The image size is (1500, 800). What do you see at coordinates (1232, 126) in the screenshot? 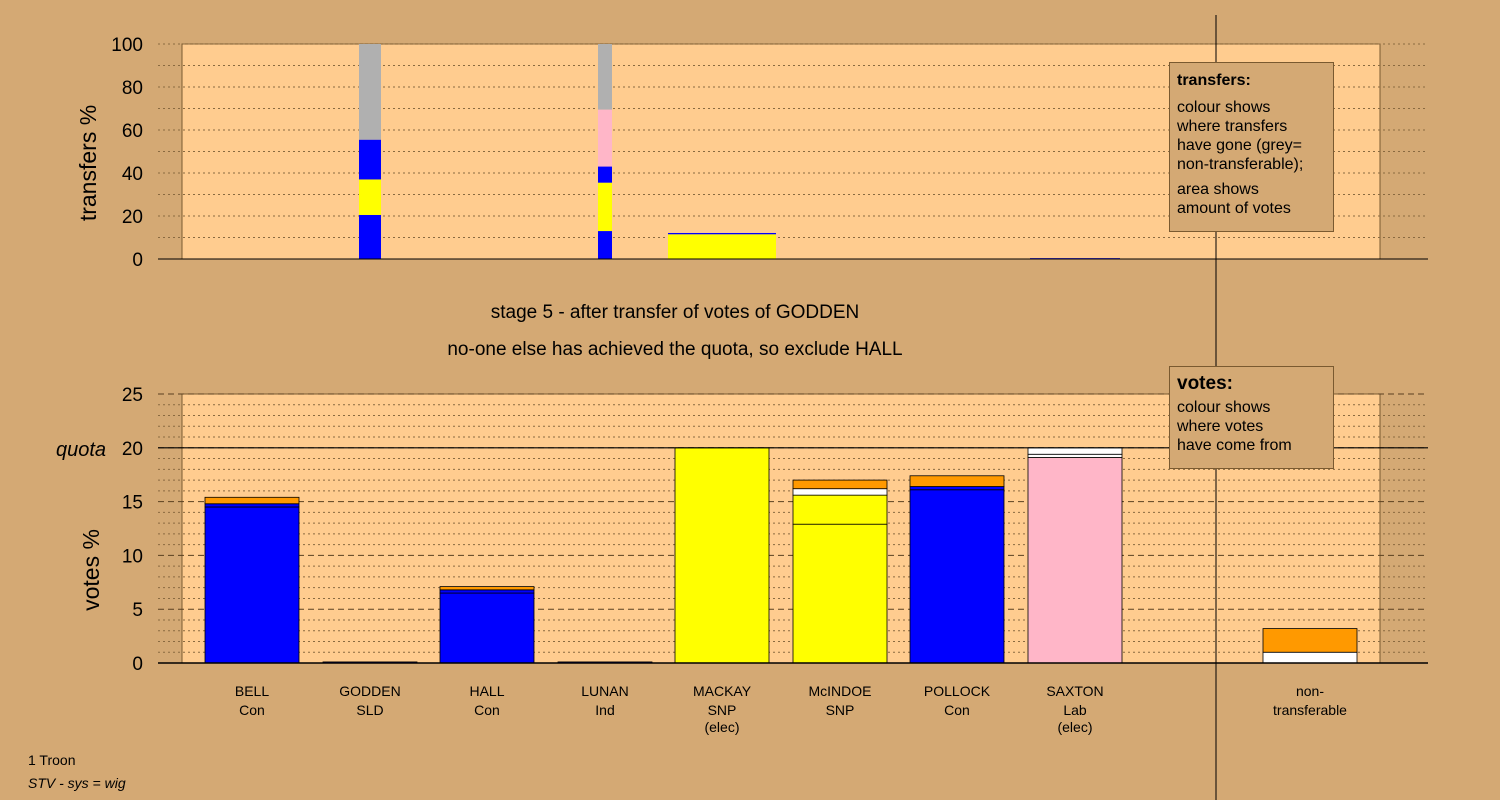
I see `transfers-legend-line: where transfers` at bounding box center [1232, 126].